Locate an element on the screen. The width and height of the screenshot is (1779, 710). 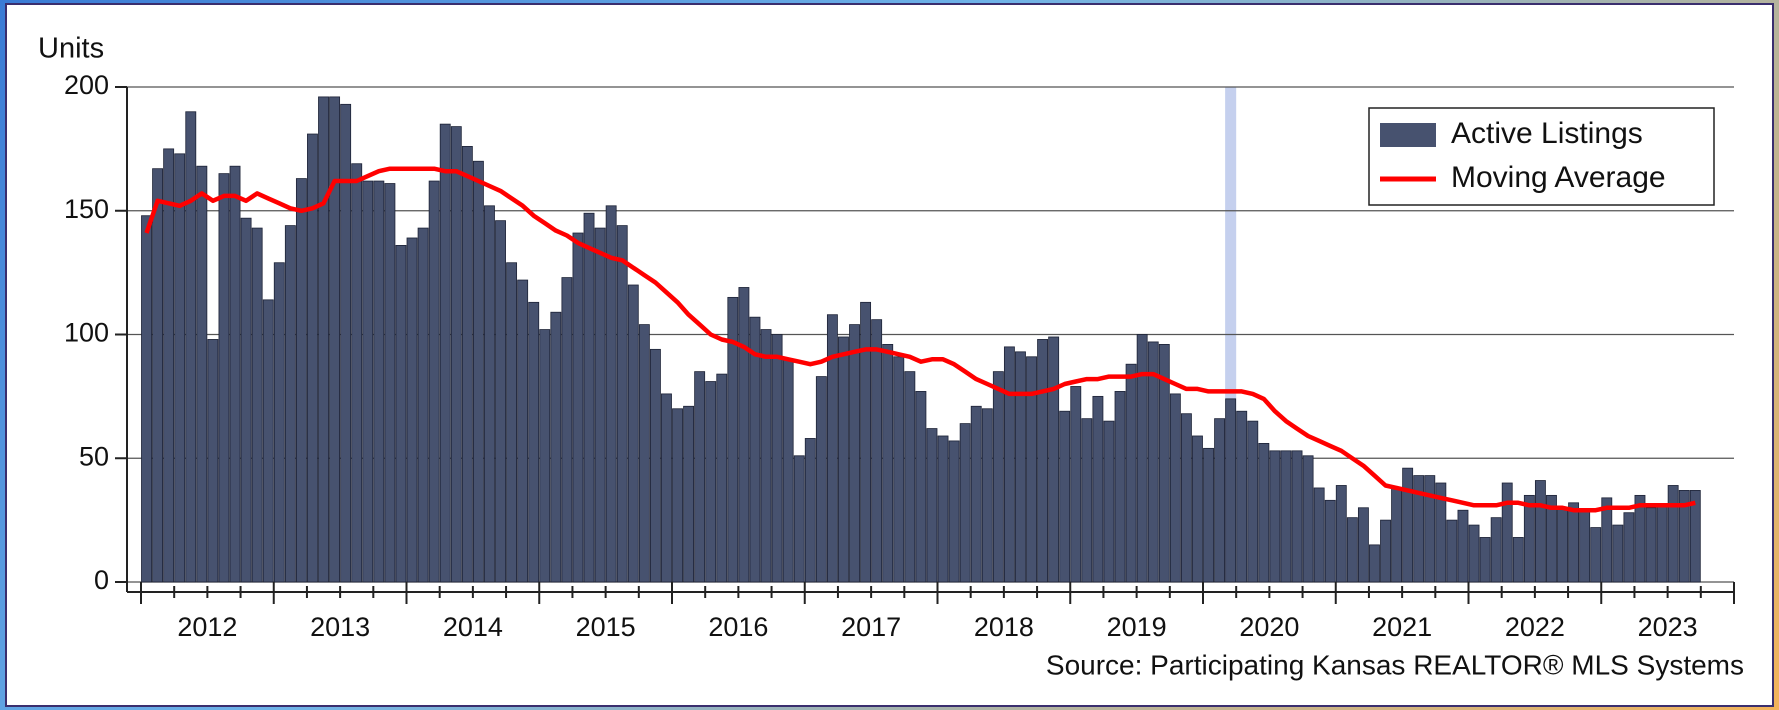
x-tick-label: 2014 is located at coordinates (473, 627).